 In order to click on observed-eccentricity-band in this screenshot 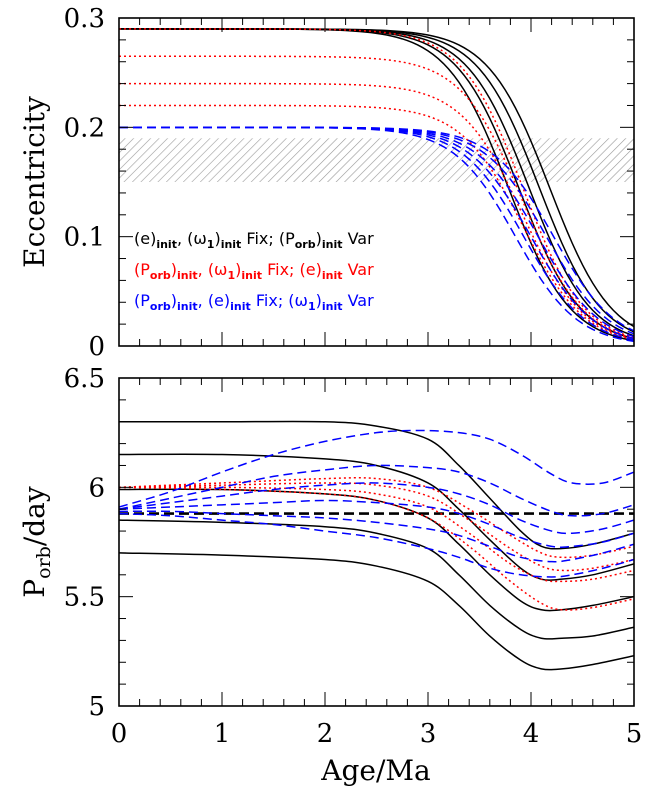, I will do `click(376, 160)`.